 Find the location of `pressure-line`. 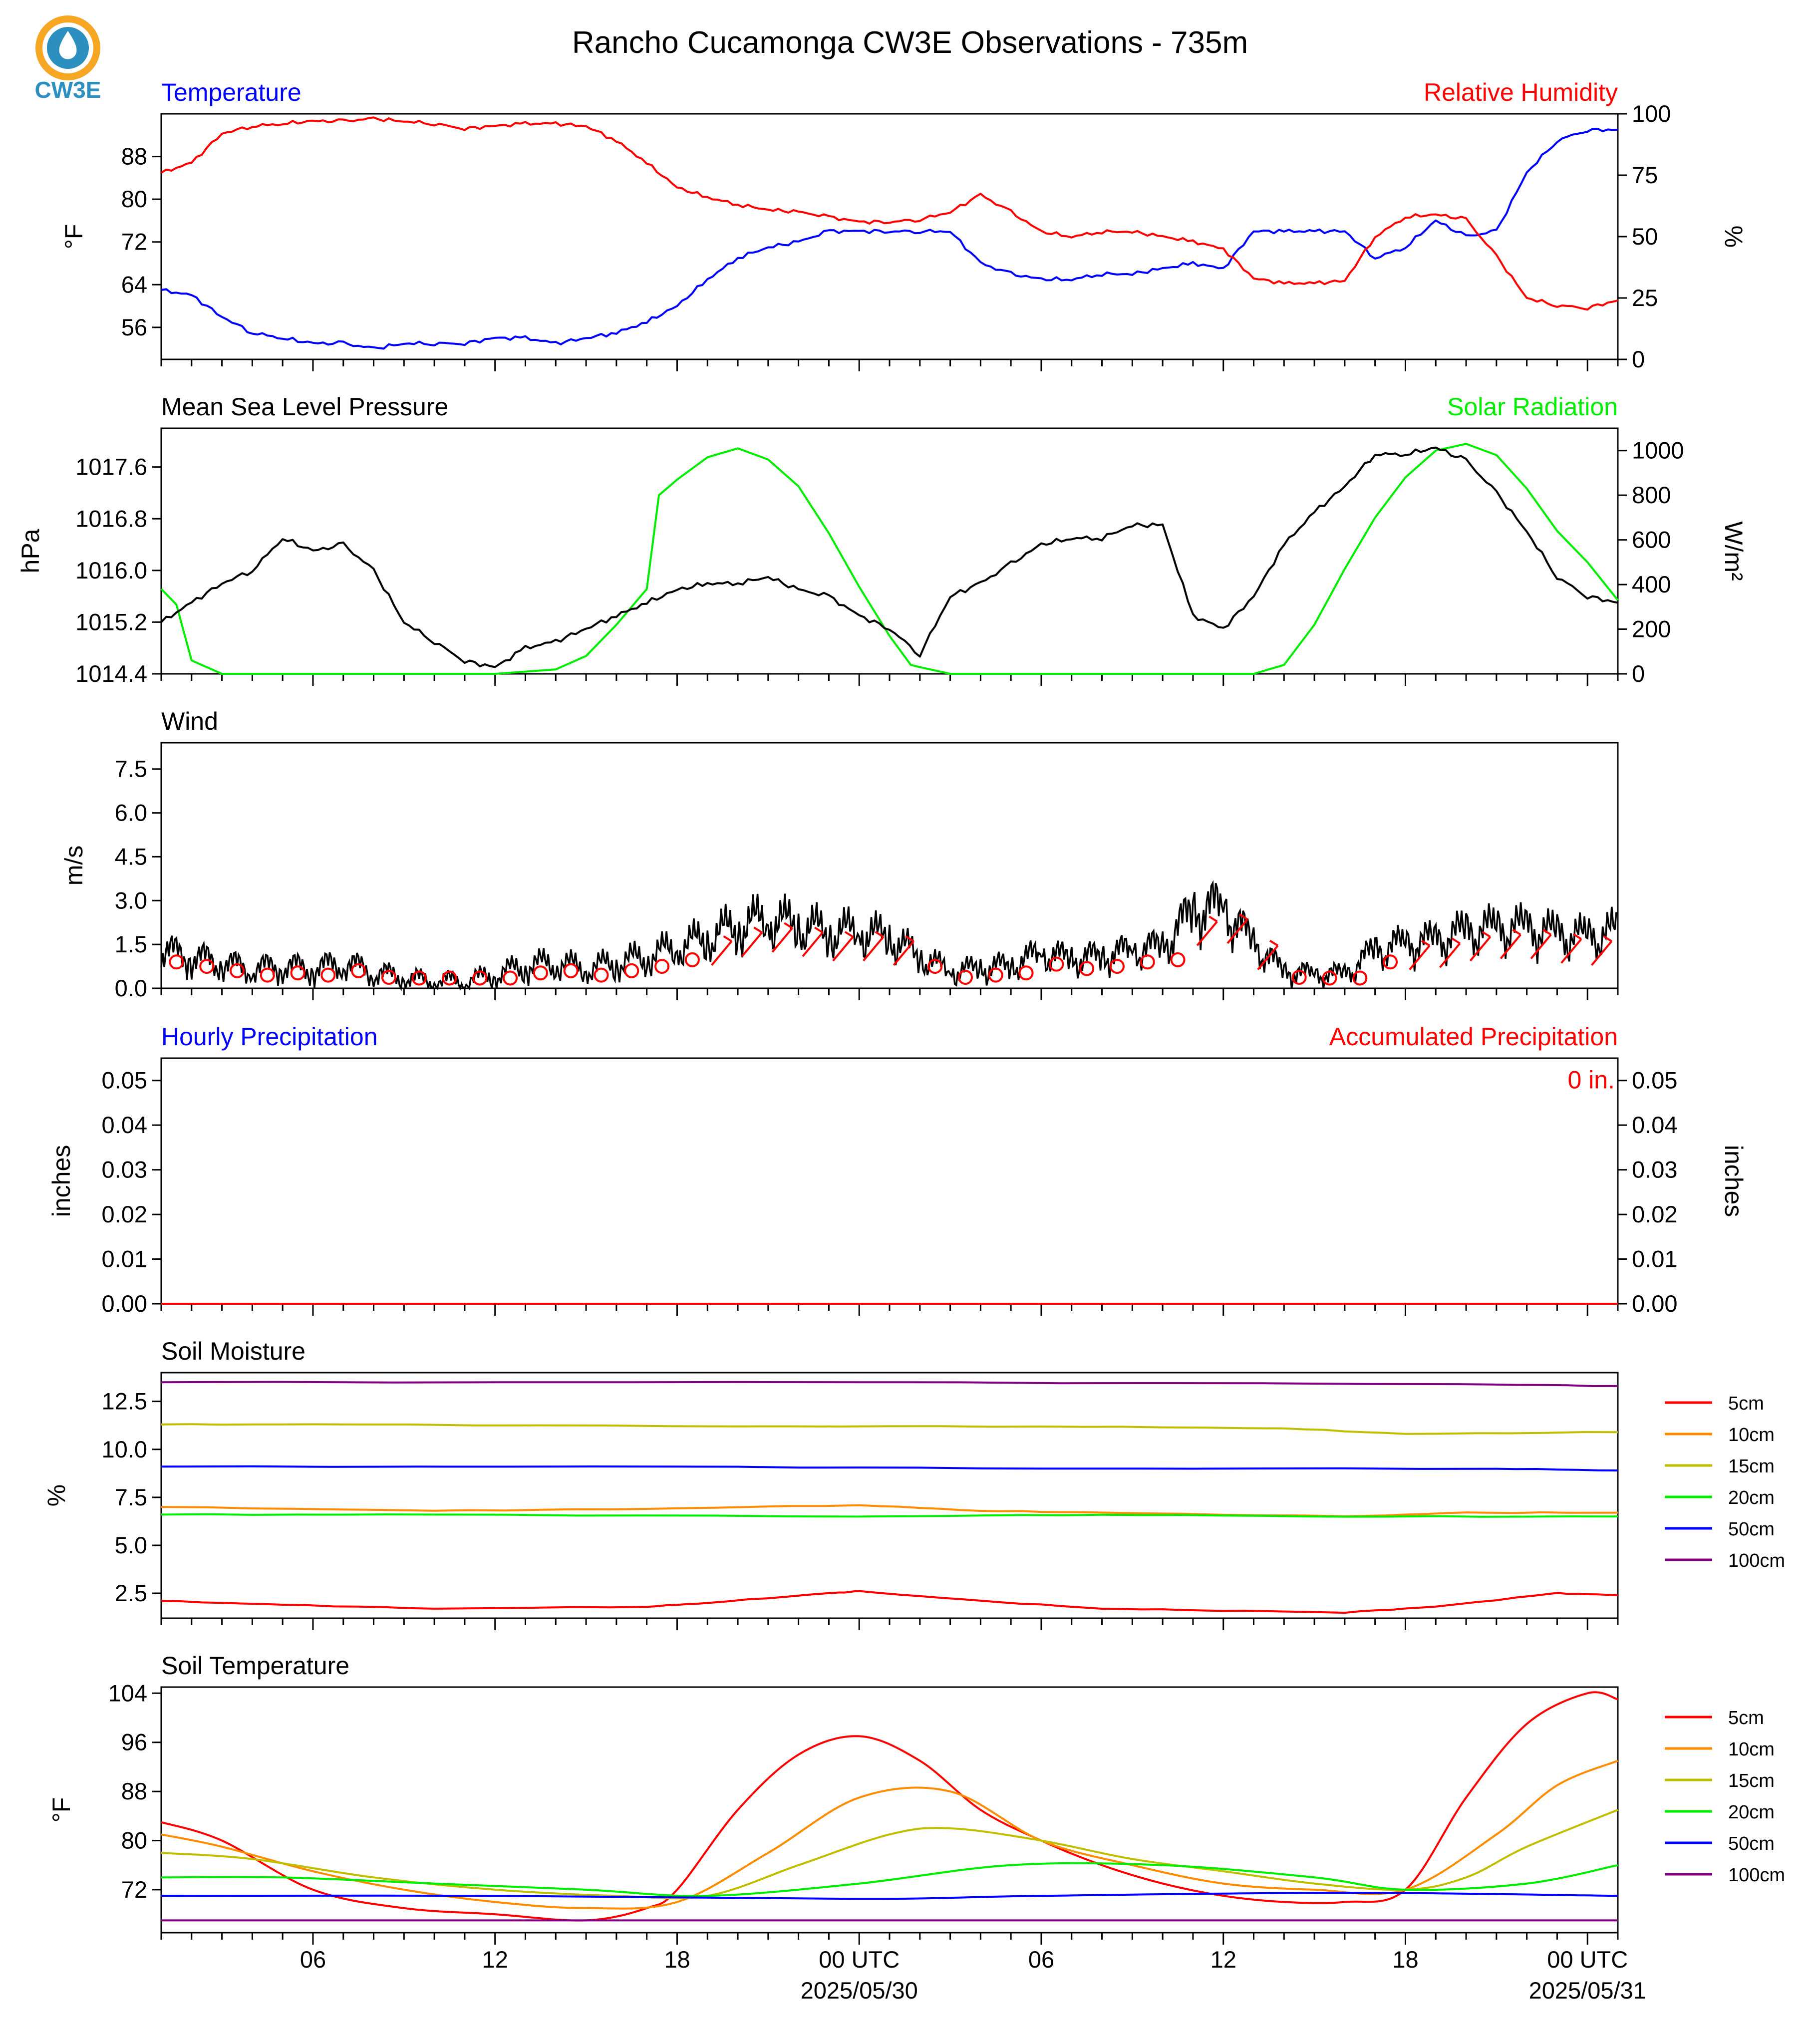

pressure-line is located at coordinates (889, 557).